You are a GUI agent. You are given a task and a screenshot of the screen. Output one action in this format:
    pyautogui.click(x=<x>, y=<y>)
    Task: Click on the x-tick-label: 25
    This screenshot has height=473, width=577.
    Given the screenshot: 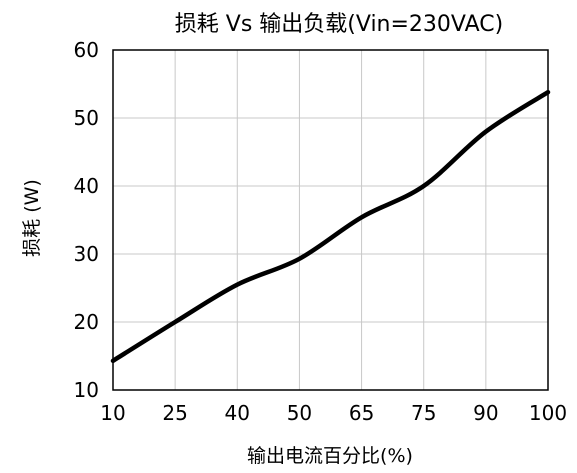 What is the action you would take?
    pyautogui.click(x=174, y=413)
    